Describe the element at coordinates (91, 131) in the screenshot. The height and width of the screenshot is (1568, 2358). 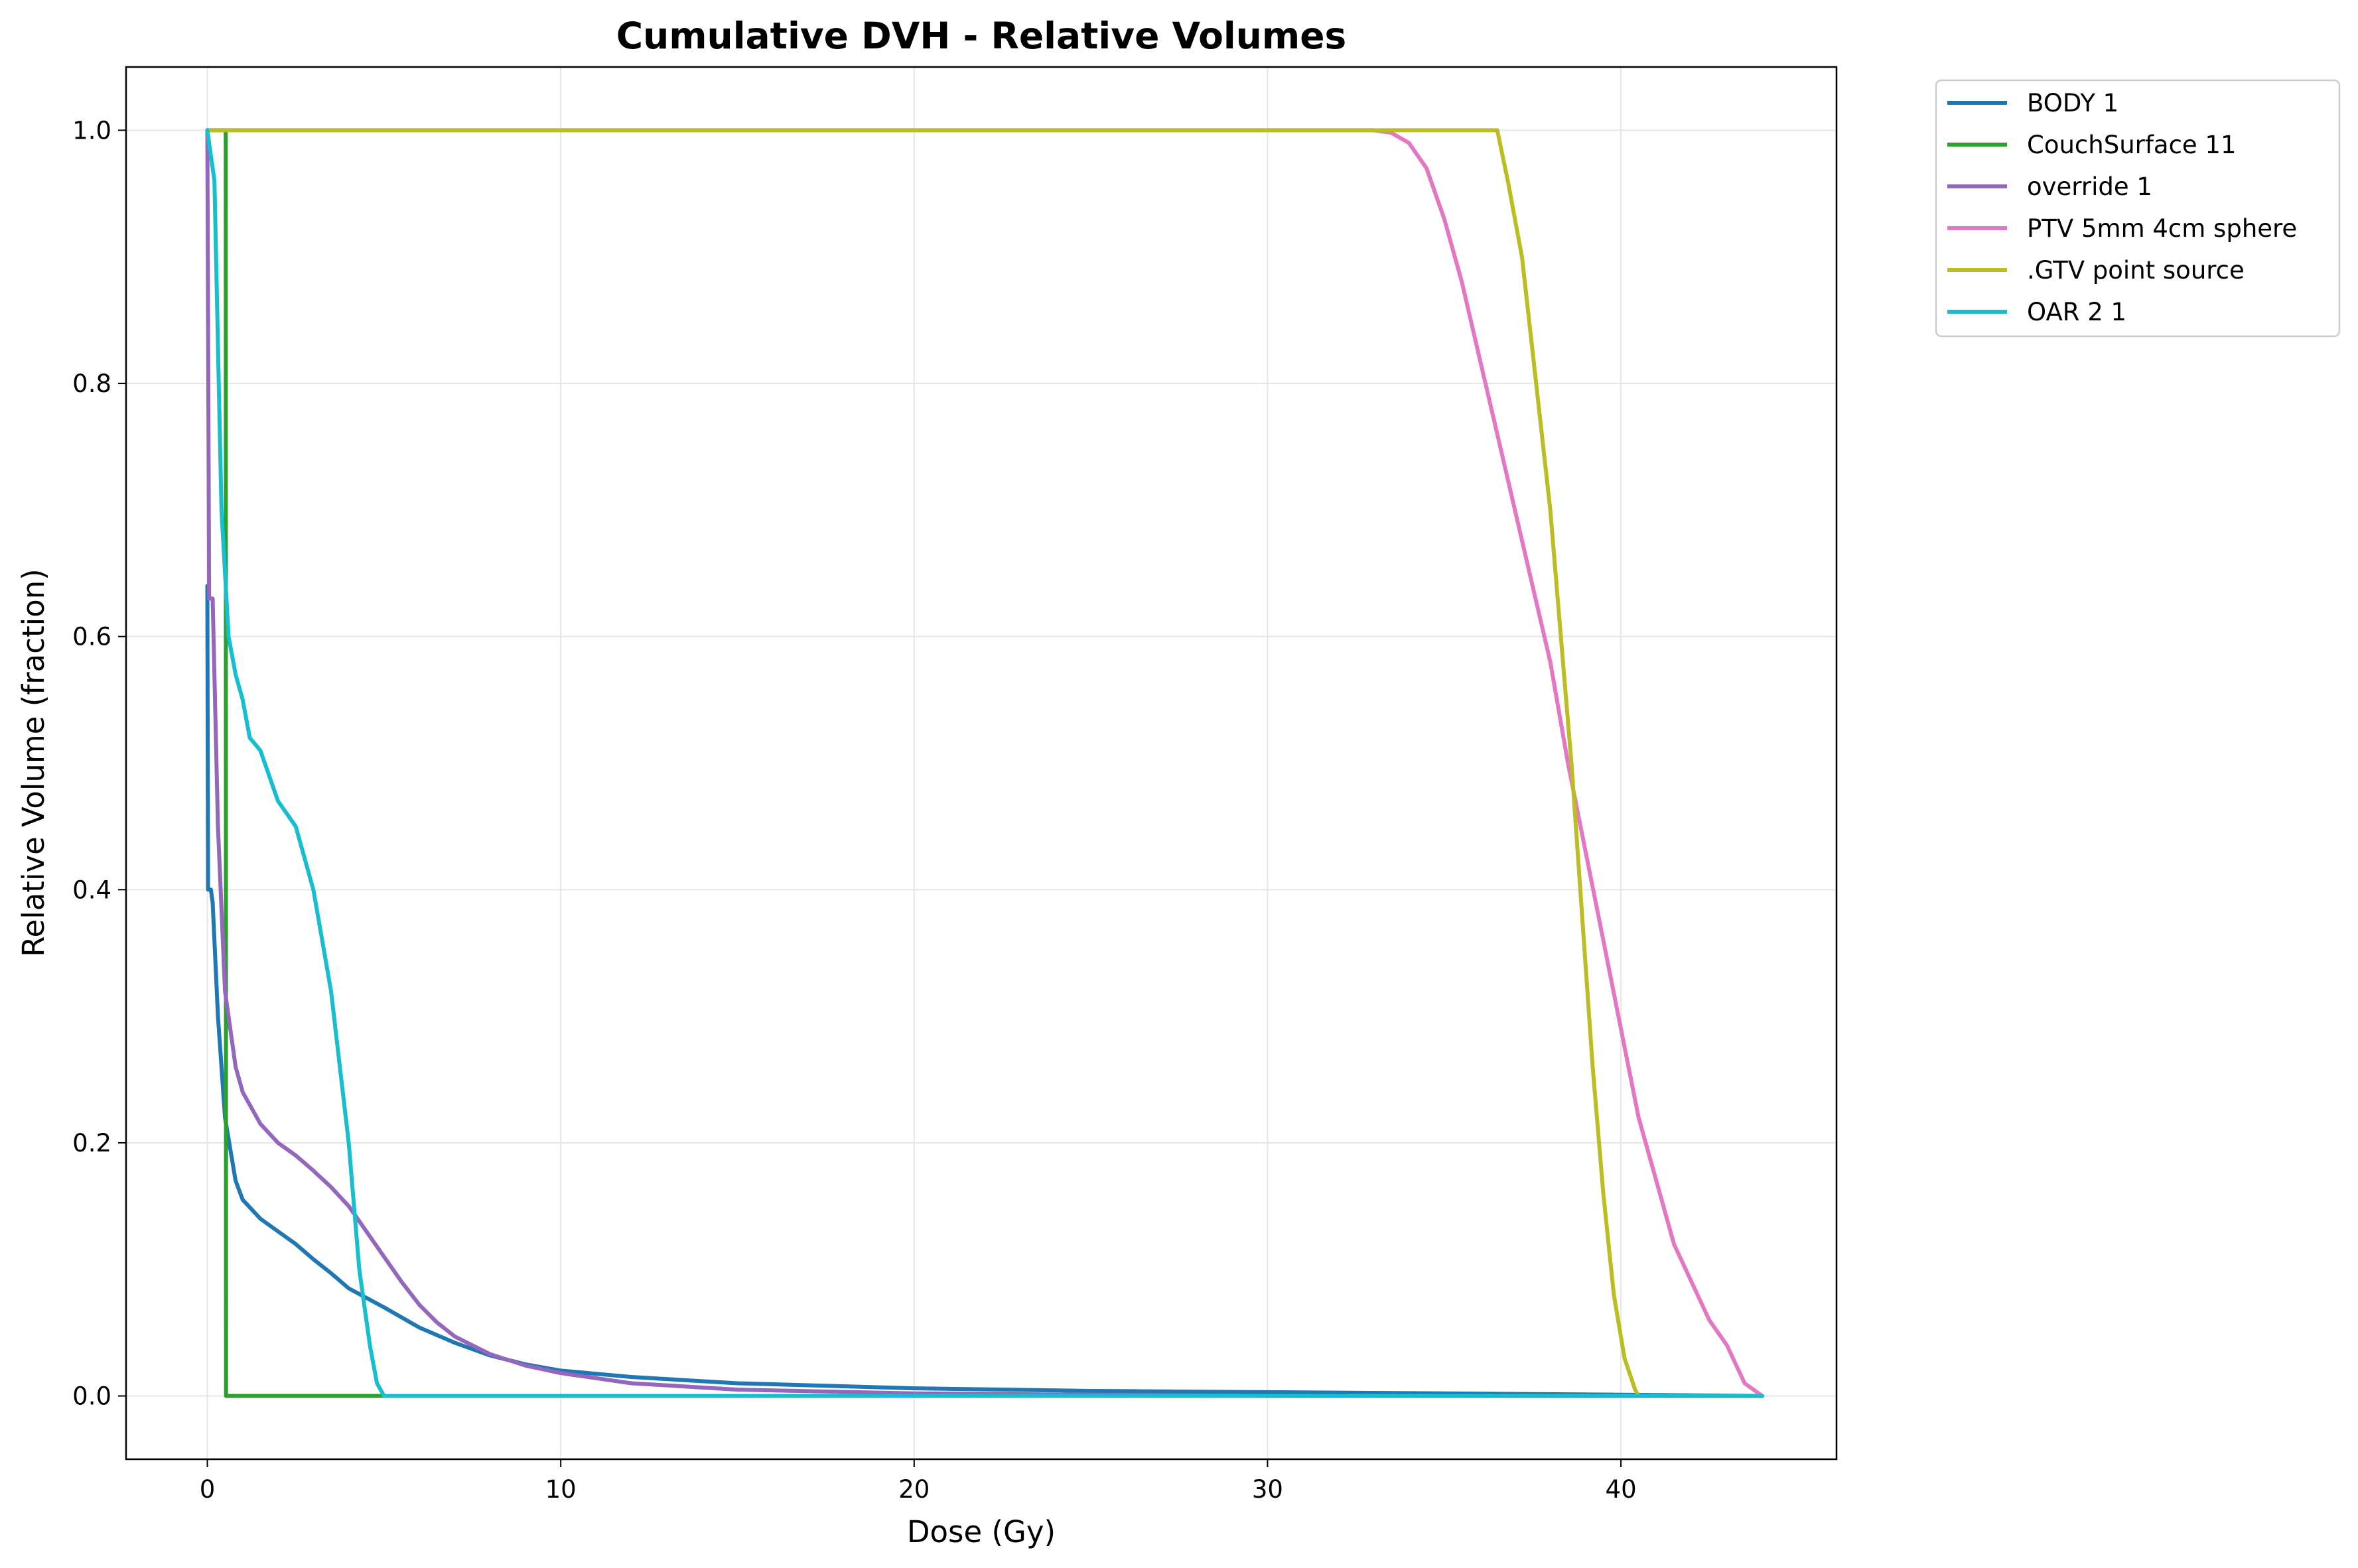
I see `y-tick-label: 1.0` at that location.